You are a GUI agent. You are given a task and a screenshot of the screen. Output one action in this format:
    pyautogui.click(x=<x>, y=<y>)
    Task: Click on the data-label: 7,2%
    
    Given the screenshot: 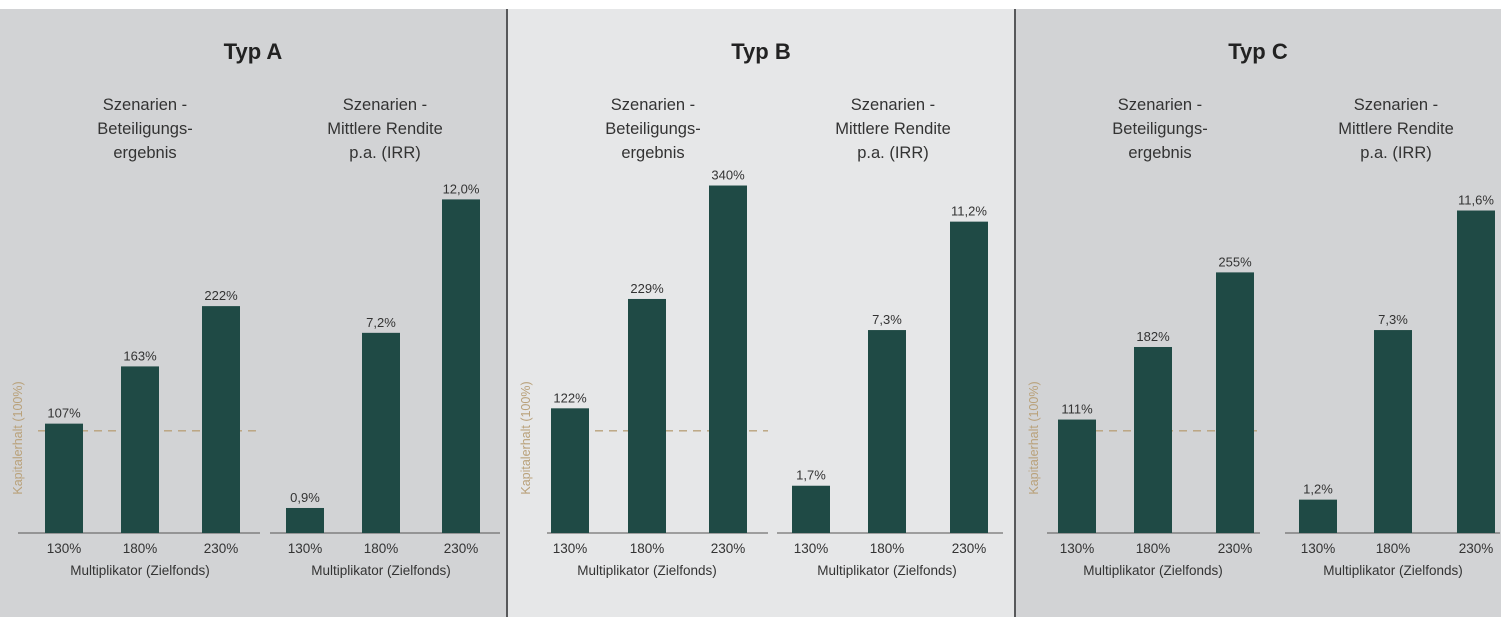 What is the action you would take?
    pyautogui.click(x=381, y=322)
    